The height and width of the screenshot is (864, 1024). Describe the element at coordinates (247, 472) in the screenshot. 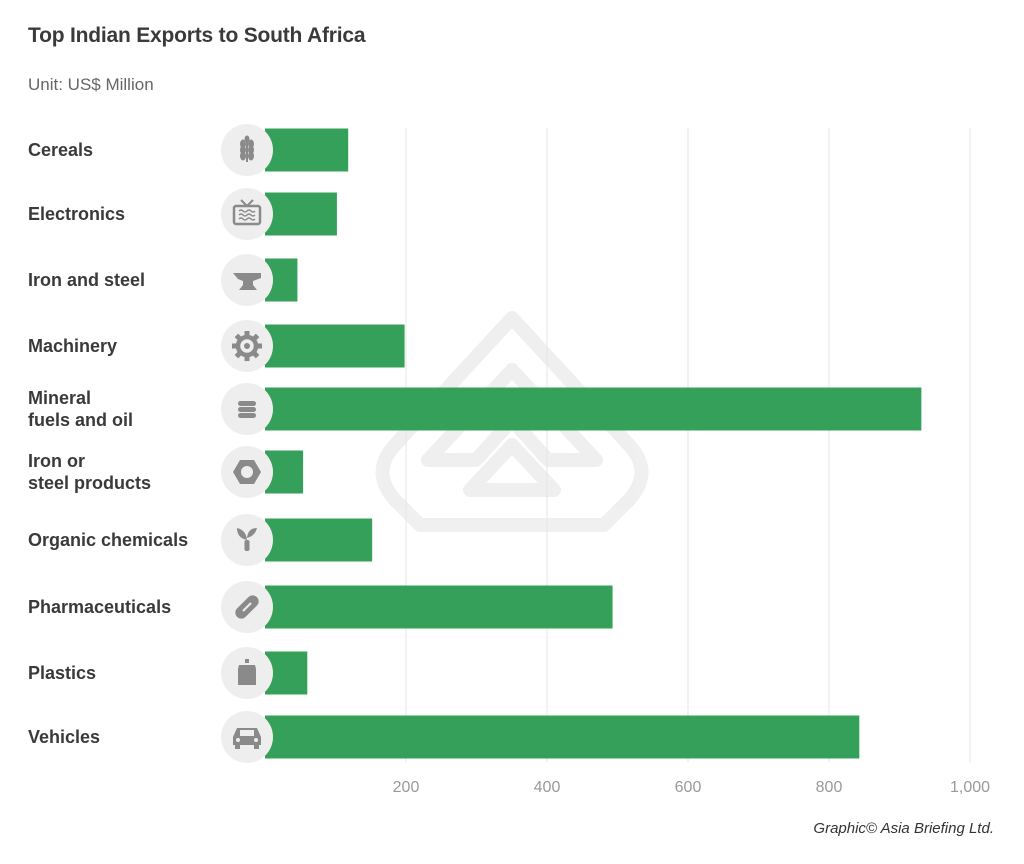

I see `hex-nut-icon` at that location.